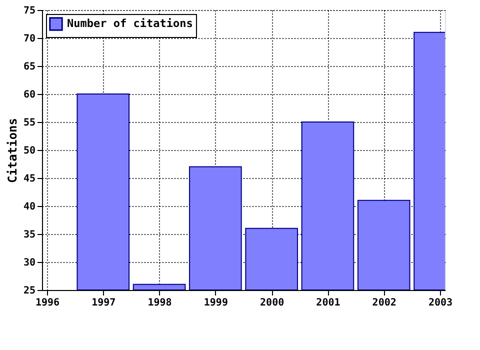 Image resolution: width=480 pixels, height=350 pixels. I want to click on y-tick-label: 40, so click(29, 207).